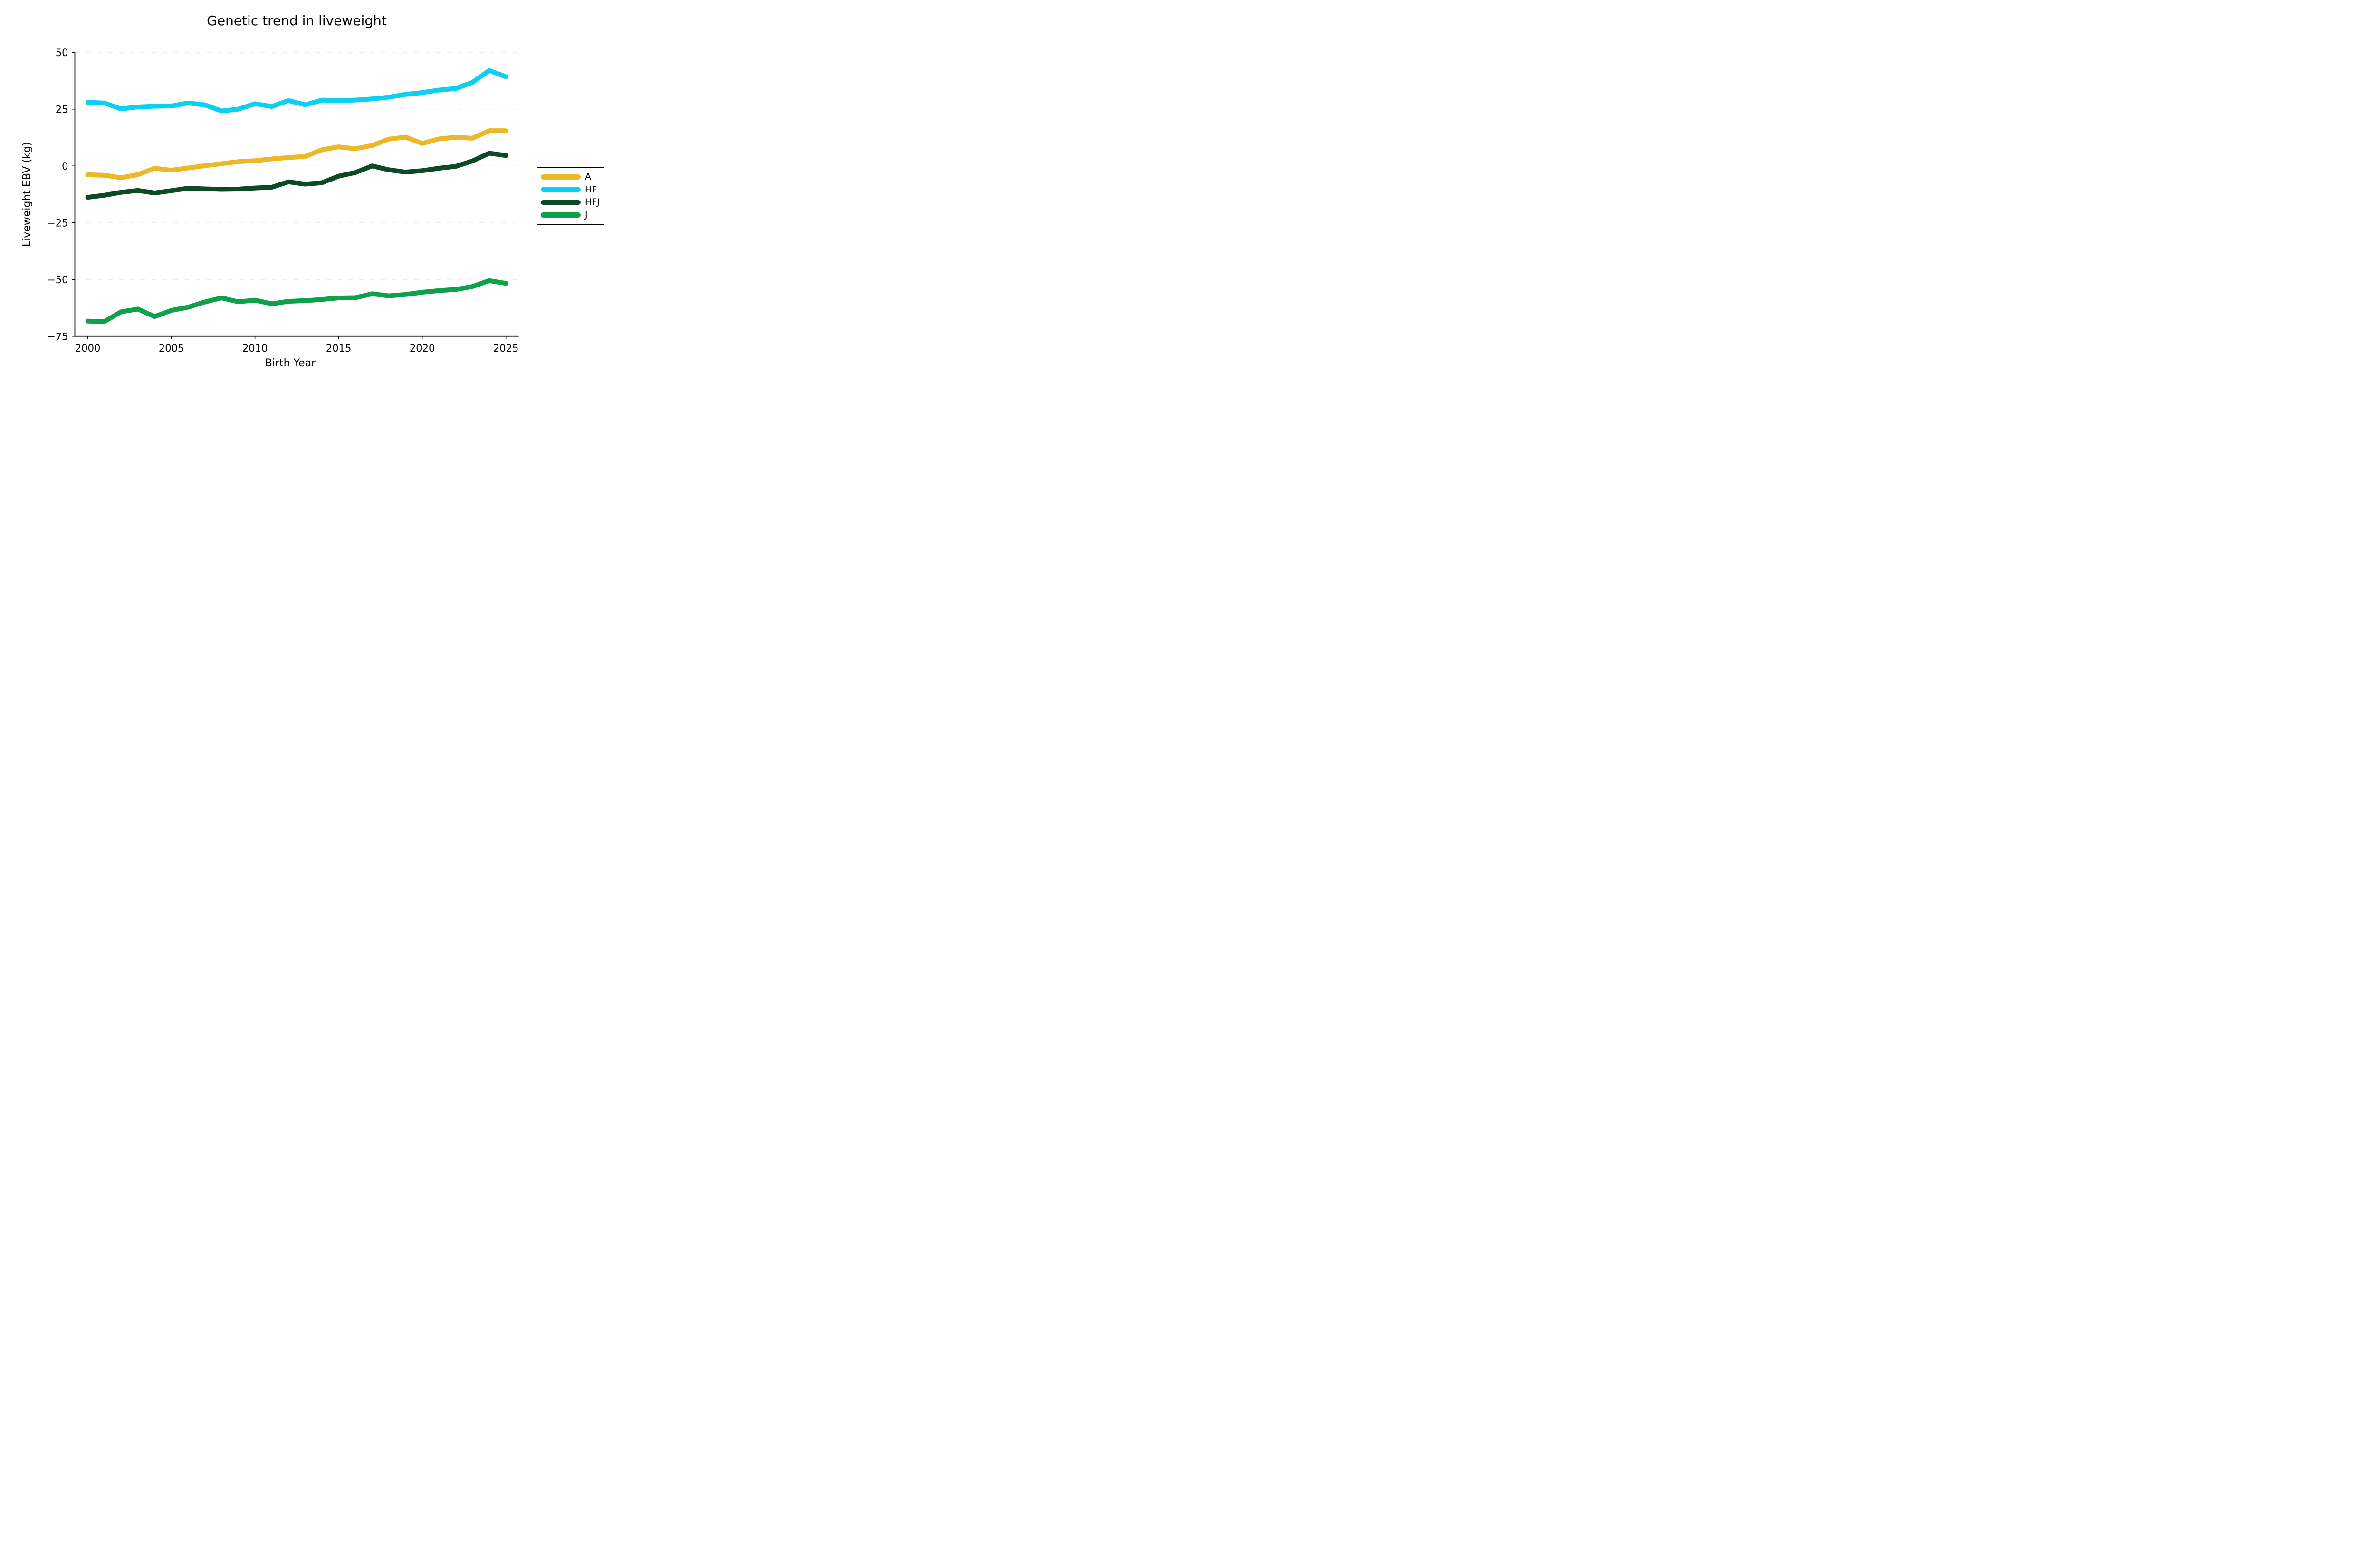  Describe the element at coordinates (57, 337) in the screenshot. I see `y-tick-label: −75` at that location.